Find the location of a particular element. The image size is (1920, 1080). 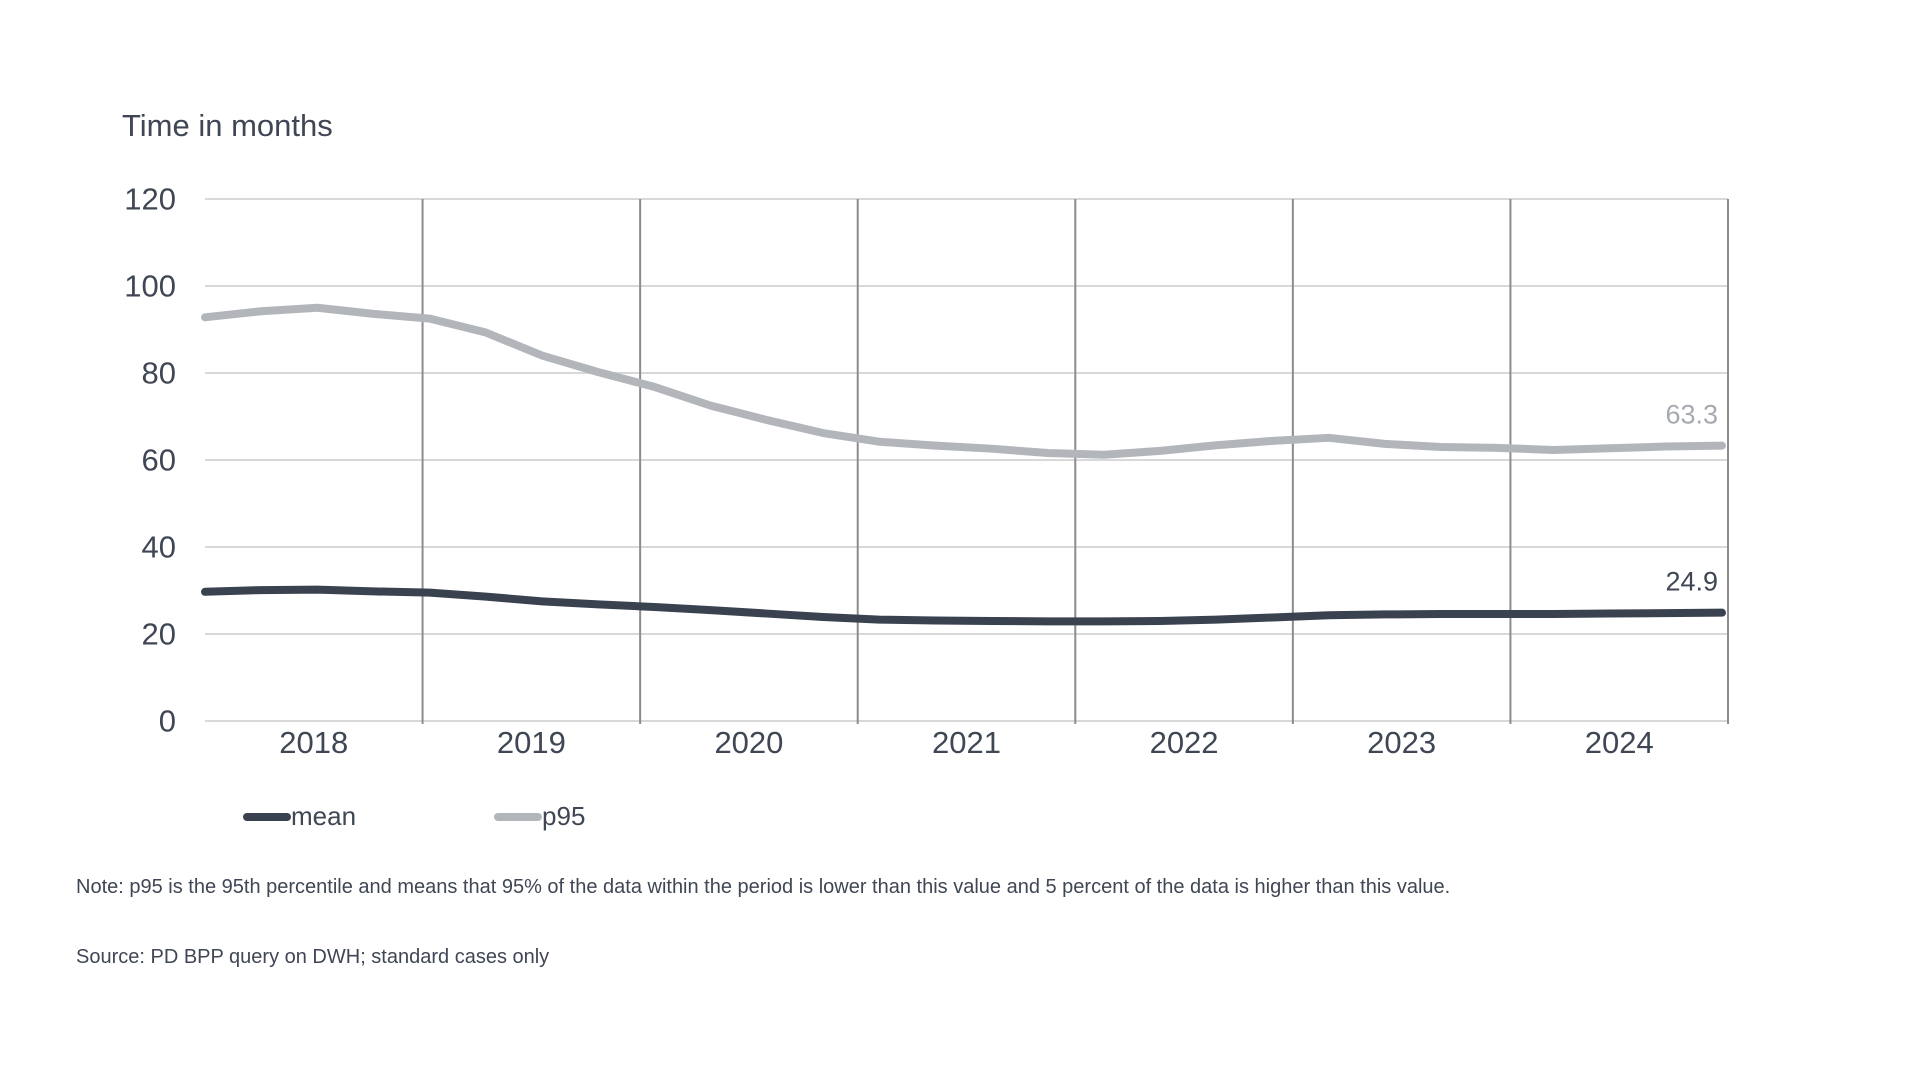

series-line-p95 is located at coordinates (963, 381).